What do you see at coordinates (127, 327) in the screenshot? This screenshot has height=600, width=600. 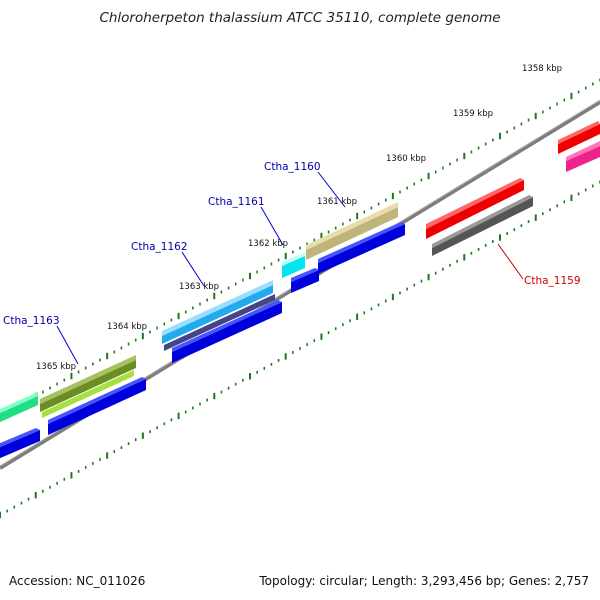 I see `ruler-label: 1364 kbp` at bounding box center [127, 327].